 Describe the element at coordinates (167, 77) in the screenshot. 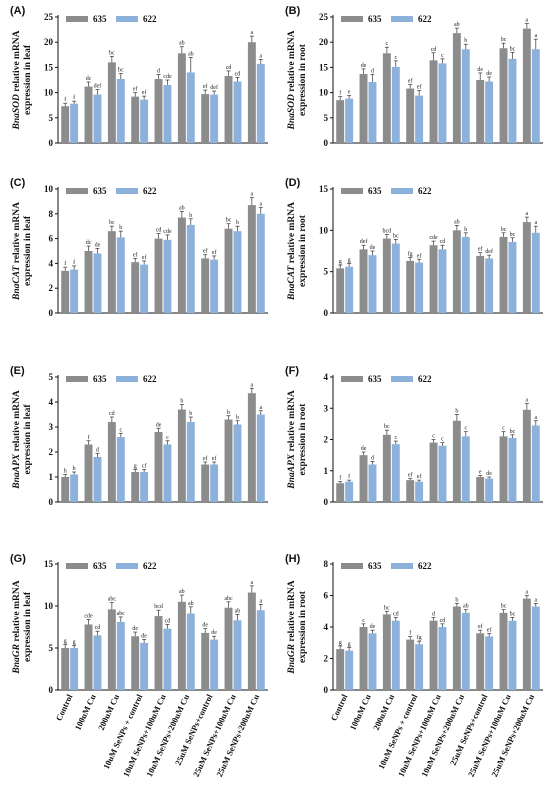

I see `significance-label: cde` at that location.